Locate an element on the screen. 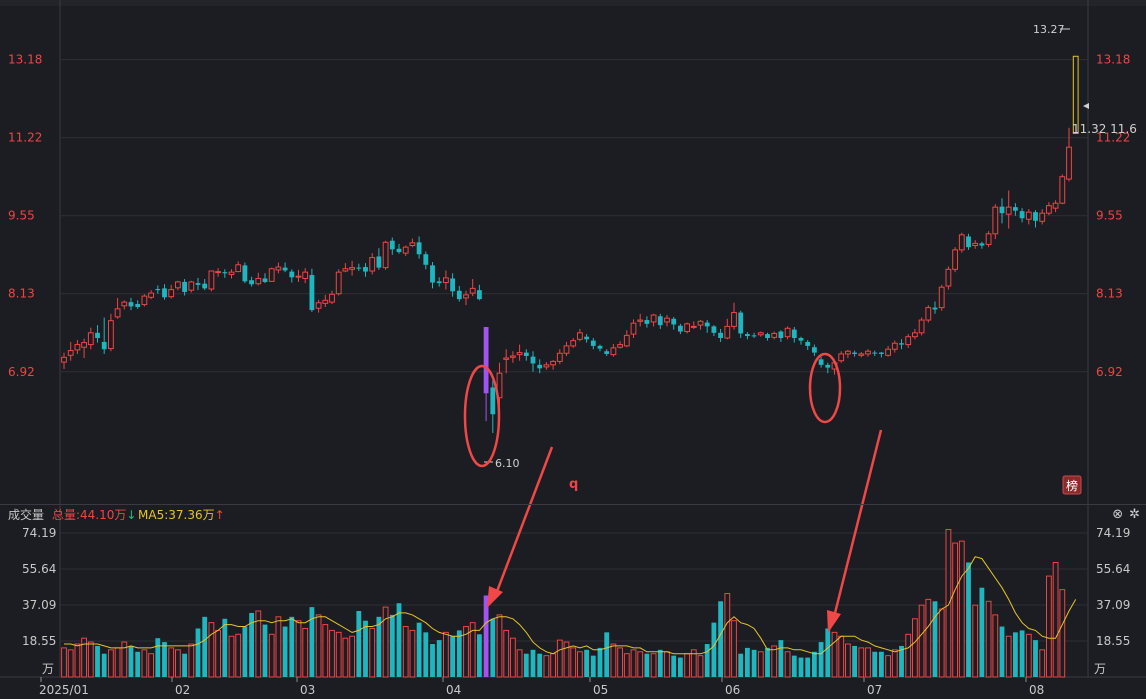 This screenshot has height=699, width=1146. price-tick-label-right: 11.22 is located at coordinates (1113, 138).